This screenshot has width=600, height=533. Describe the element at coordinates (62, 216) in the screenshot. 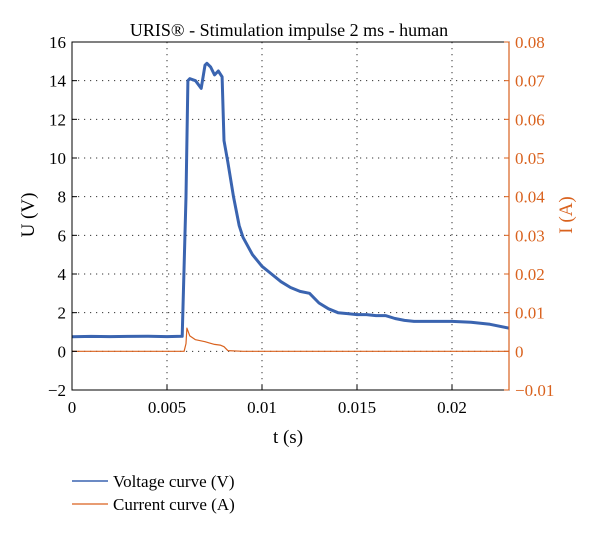

I see `left-axis-ticks: −2 0 2 4 6 8 10 12 14 16` at that location.